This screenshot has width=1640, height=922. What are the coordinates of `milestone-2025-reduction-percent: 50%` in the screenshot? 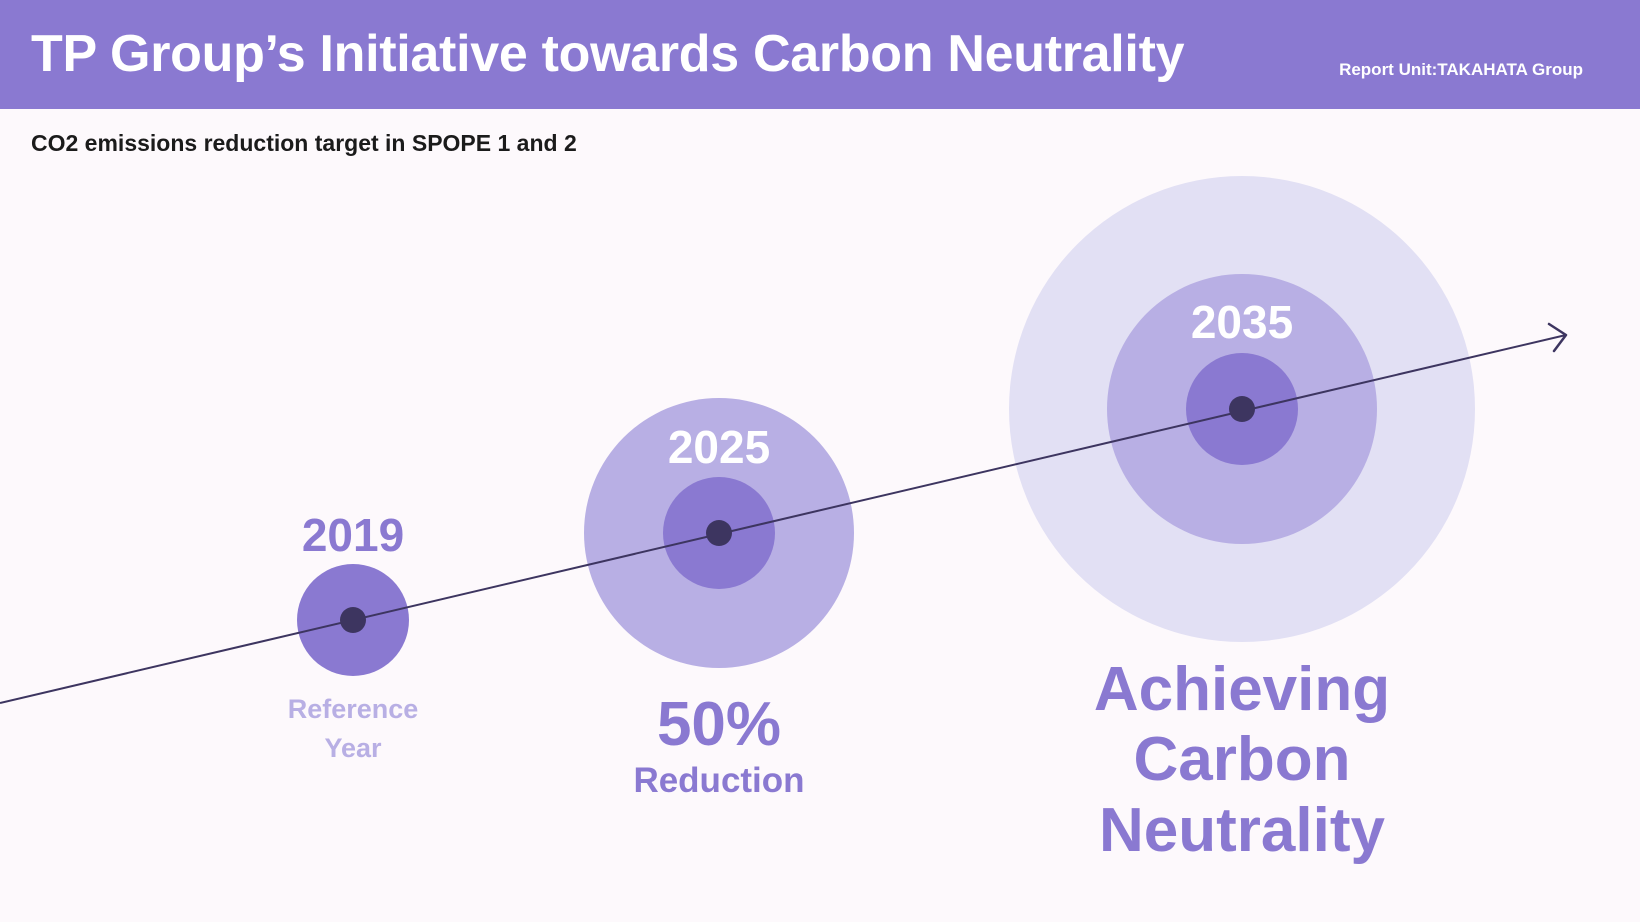 It's located at (719, 724).